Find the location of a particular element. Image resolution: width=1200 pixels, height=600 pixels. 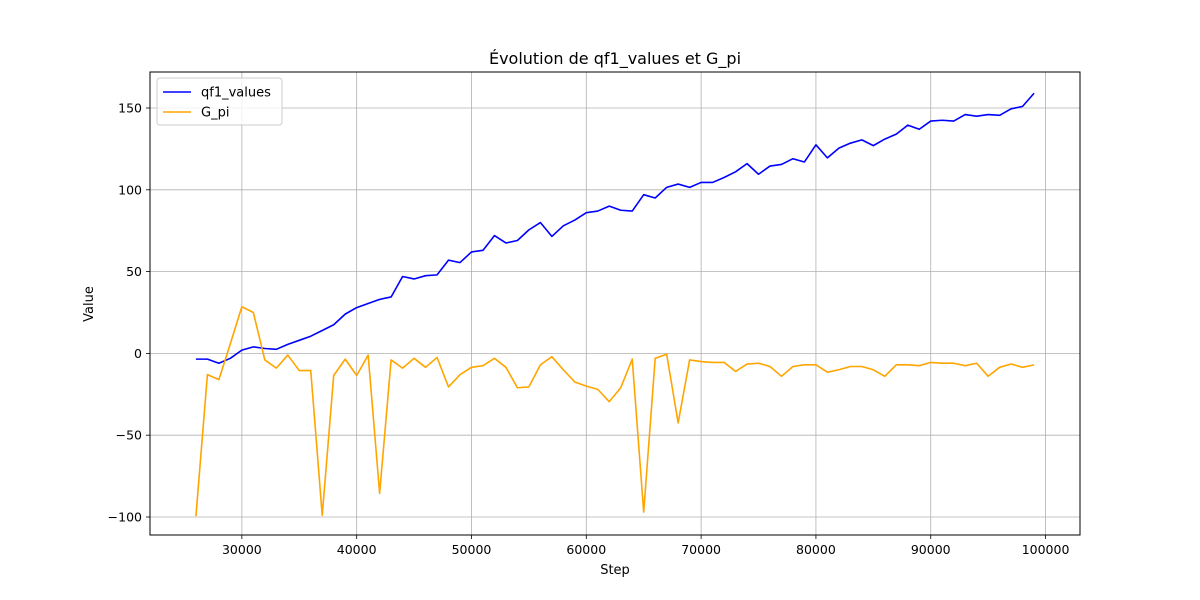

x-tick-label: 50000 is located at coordinates (472, 549).